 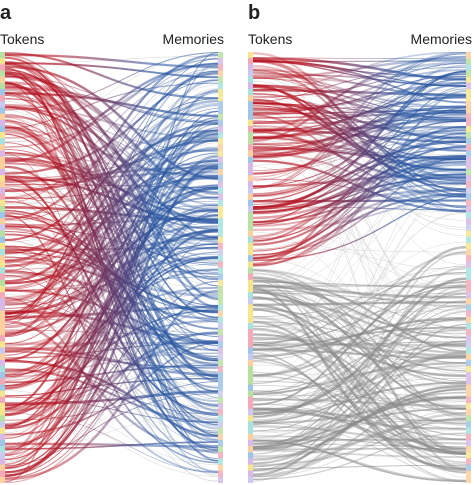 I want to click on tokens-label: Tokens, so click(x=22, y=39).